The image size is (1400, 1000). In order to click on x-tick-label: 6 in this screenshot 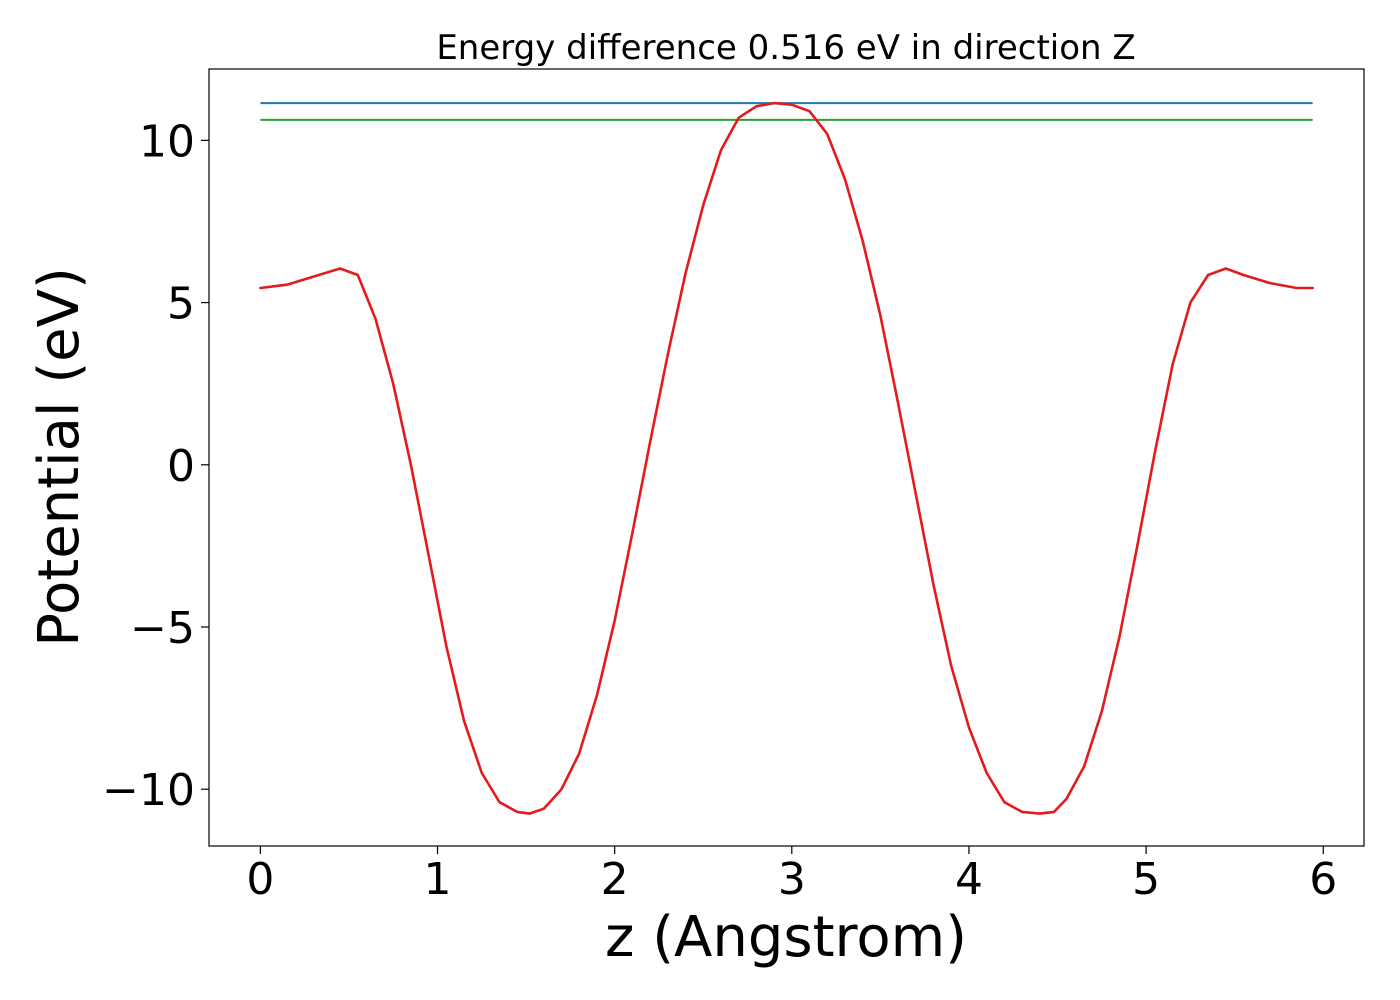, I will do `click(1323, 879)`.